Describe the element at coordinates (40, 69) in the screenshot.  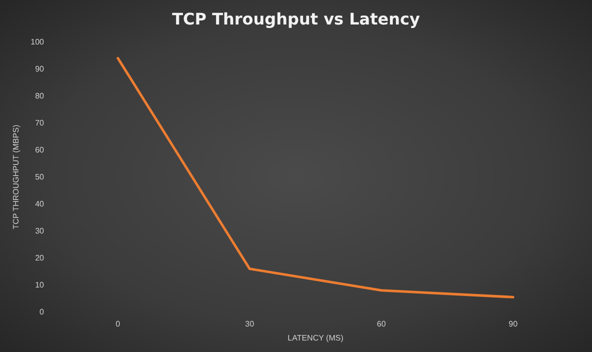
I see `y-tick-label: 90` at that location.